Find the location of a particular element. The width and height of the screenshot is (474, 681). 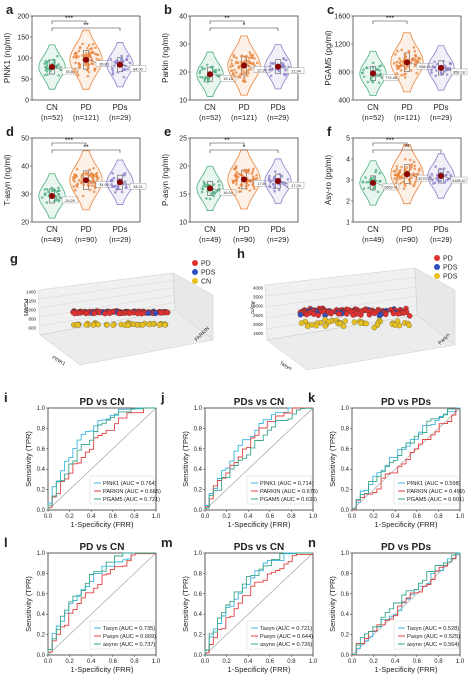

y-tick-label: 0.8 is located at coordinates (198, 574).